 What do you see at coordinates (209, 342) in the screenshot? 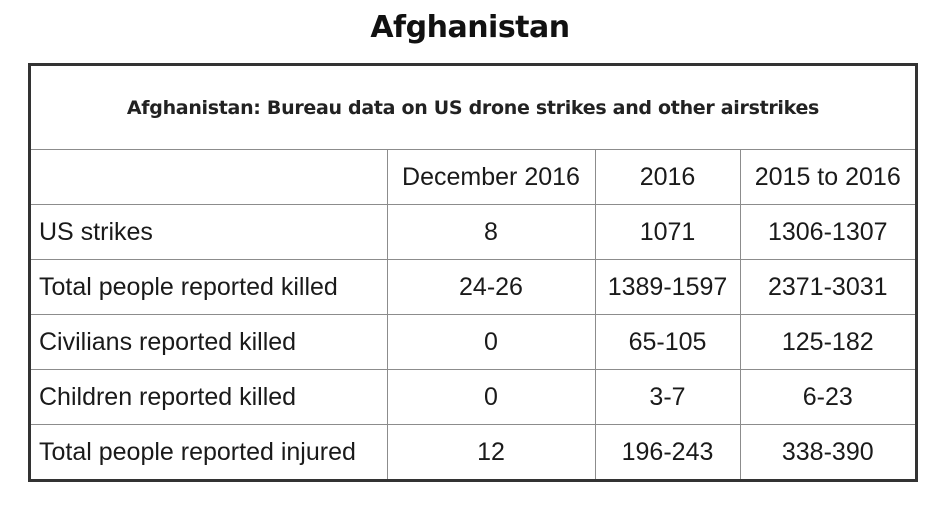
I see `row-label-civilians-killed: Civilians reported killed` at bounding box center [209, 342].